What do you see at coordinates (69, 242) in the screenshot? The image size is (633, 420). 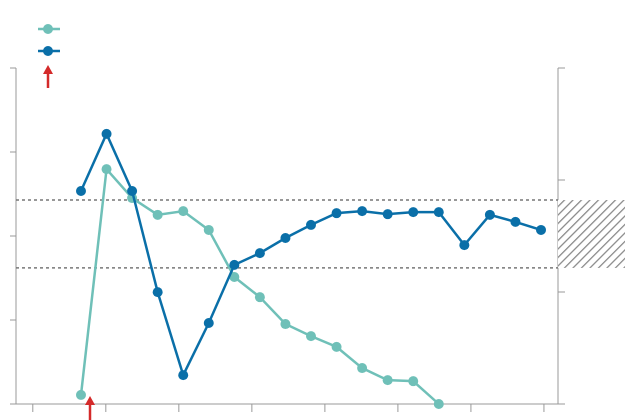 I see `annotation-arrows` at bounding box center [69, 242].